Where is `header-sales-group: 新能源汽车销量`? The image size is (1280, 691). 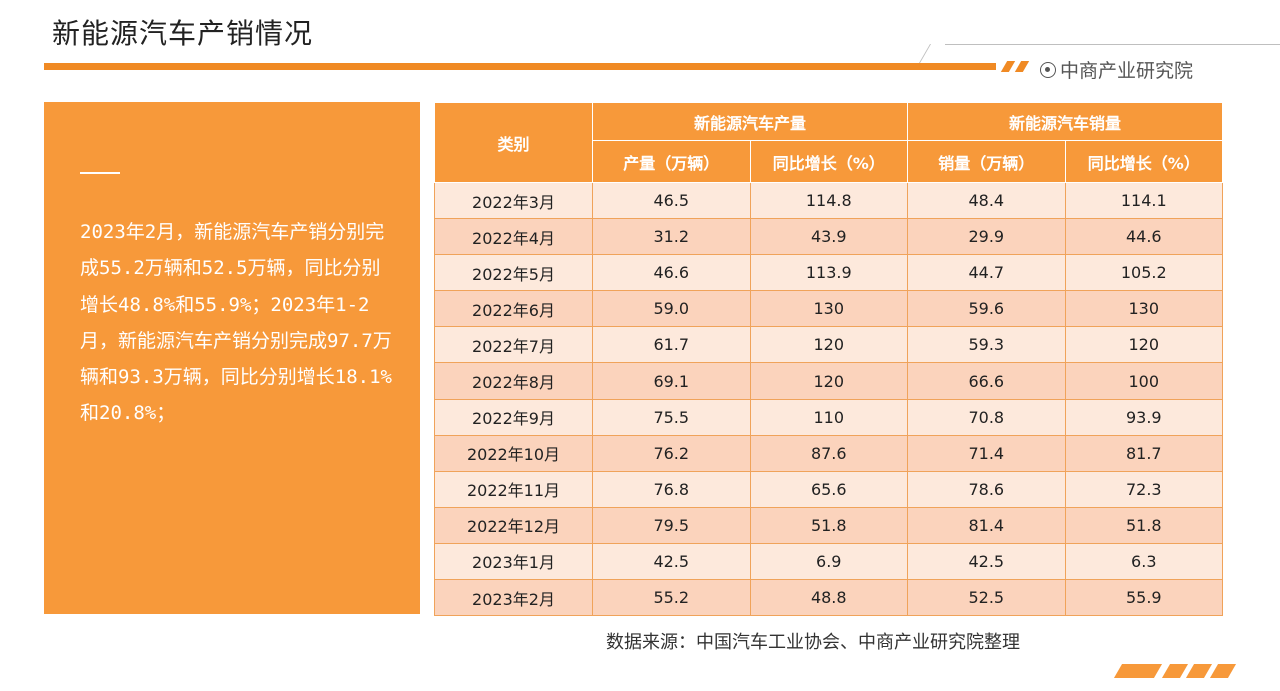 header-sales-group: 新能源汽车销量 is located at coordinates (1065, 121).